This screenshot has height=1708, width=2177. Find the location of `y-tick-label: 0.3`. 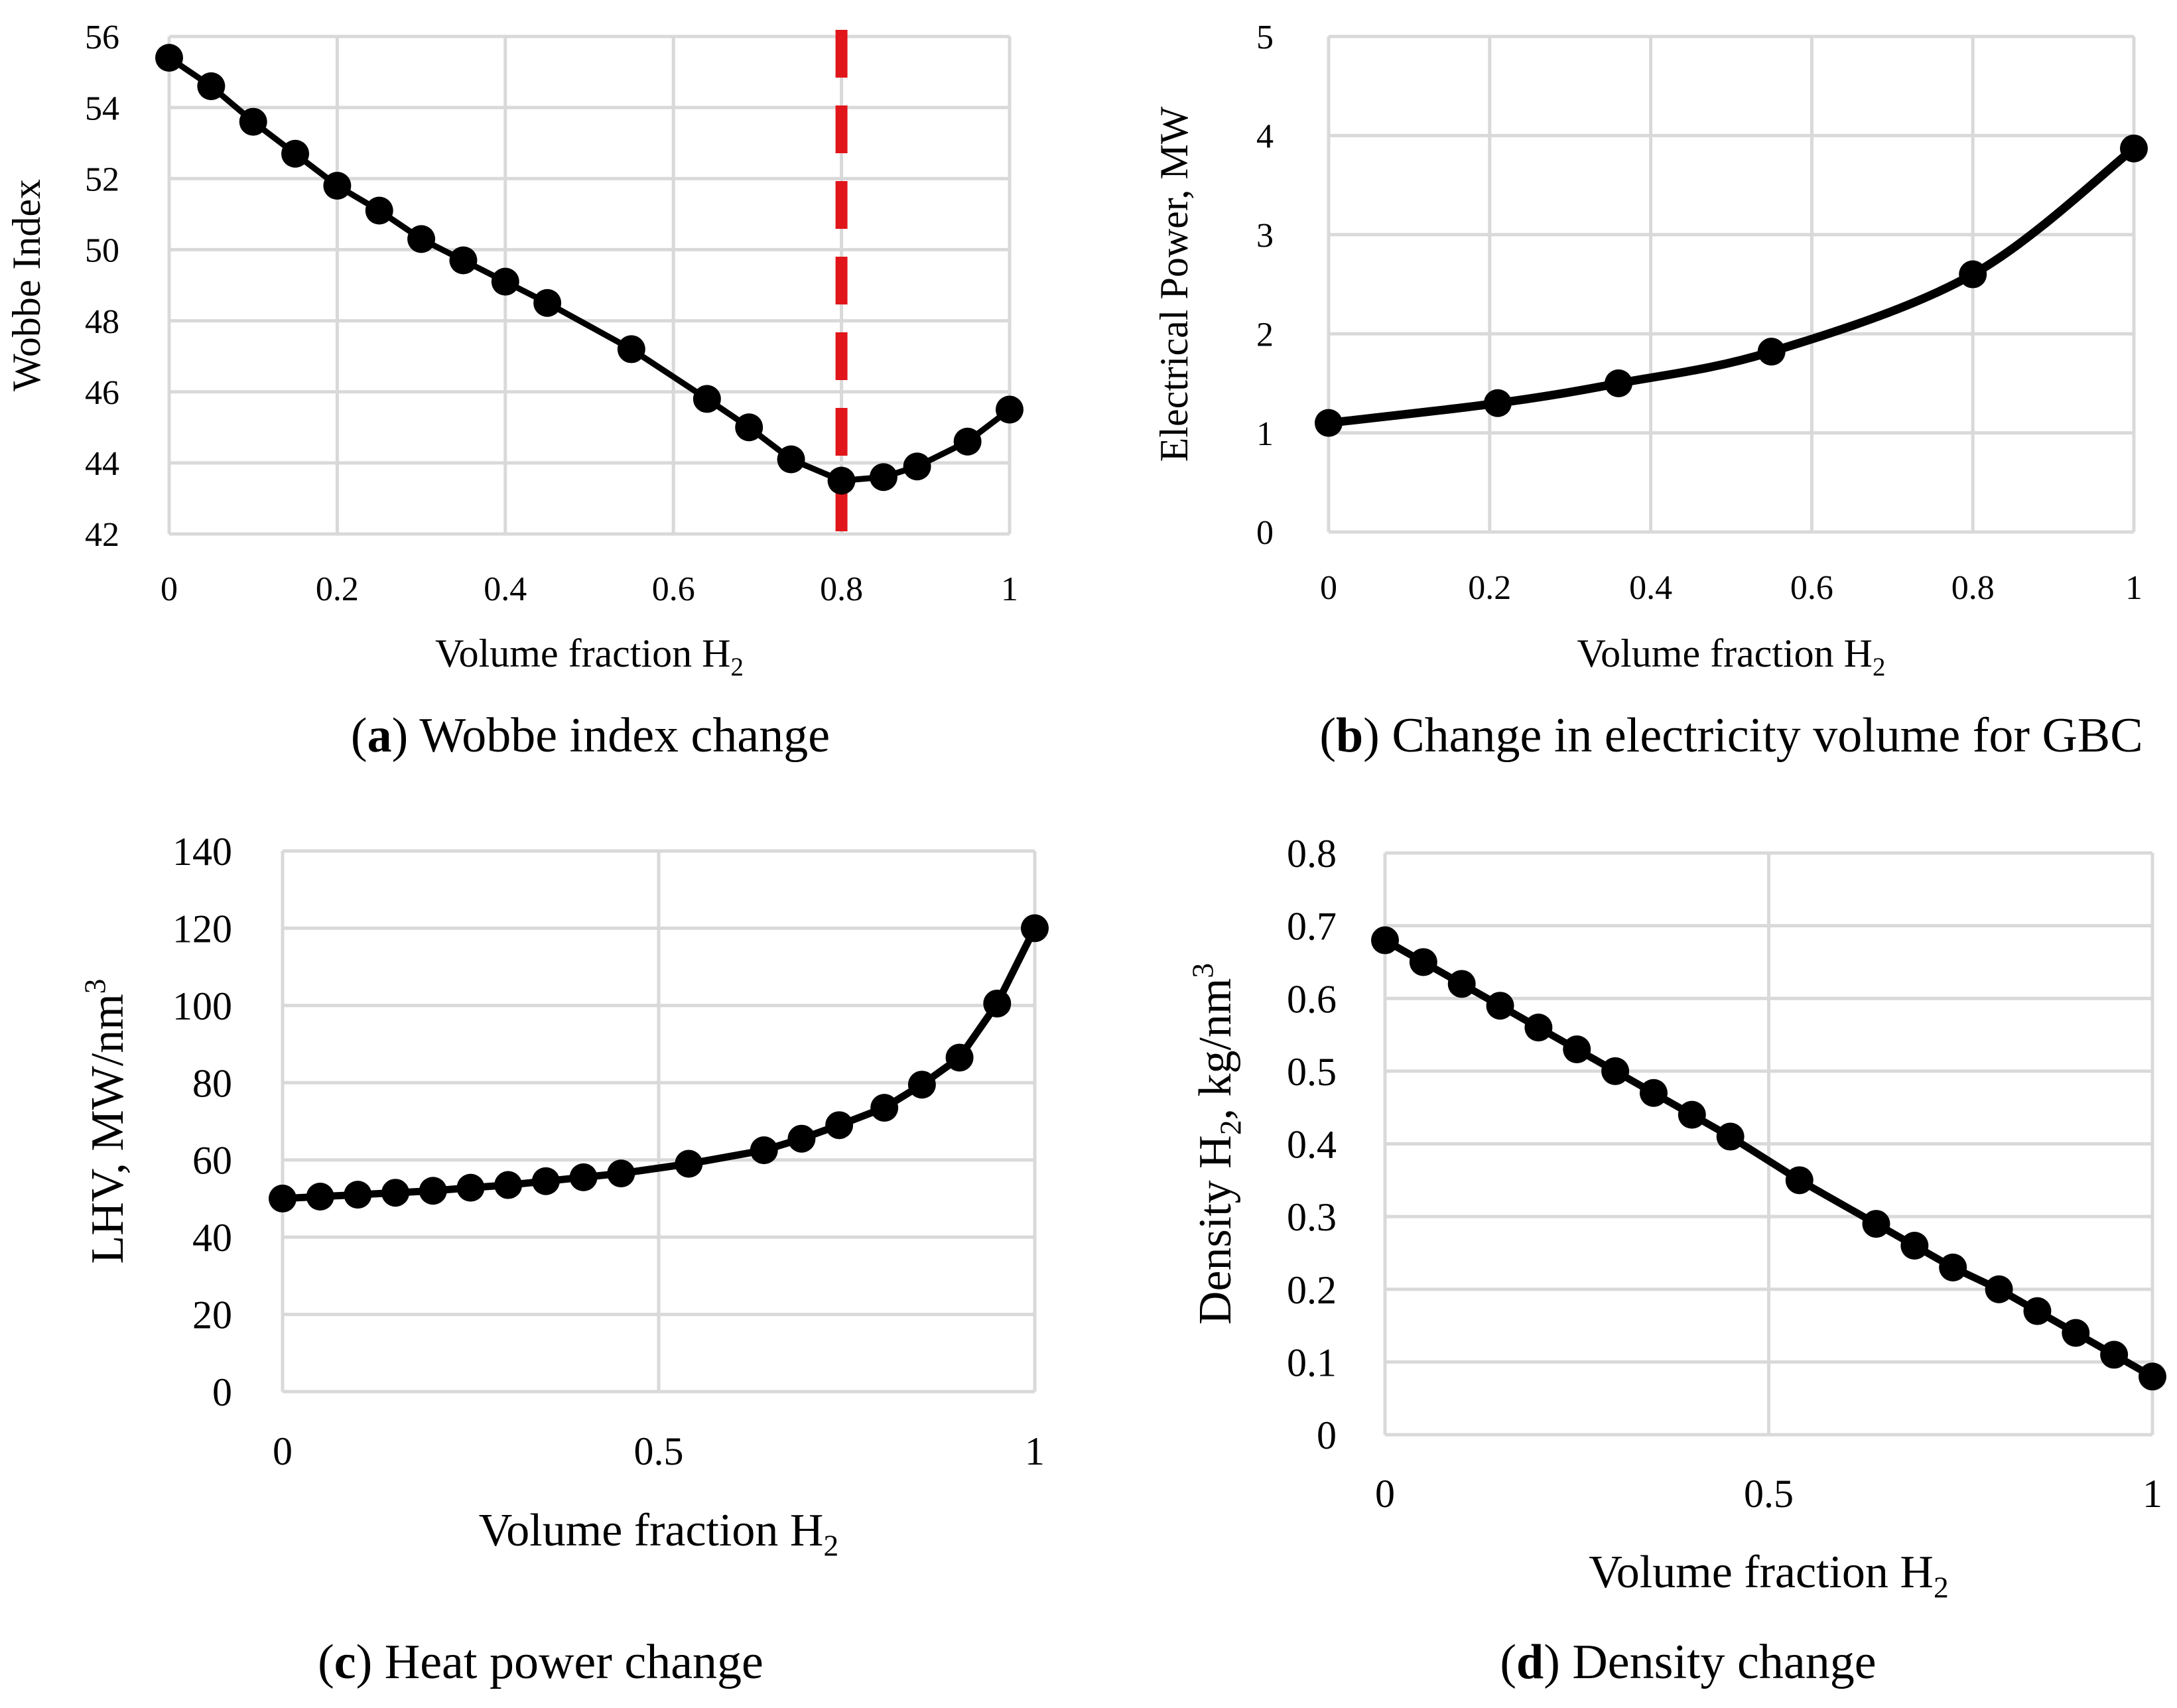

y-tick-label: 0.3 is located at coordinates (1312, 1217).